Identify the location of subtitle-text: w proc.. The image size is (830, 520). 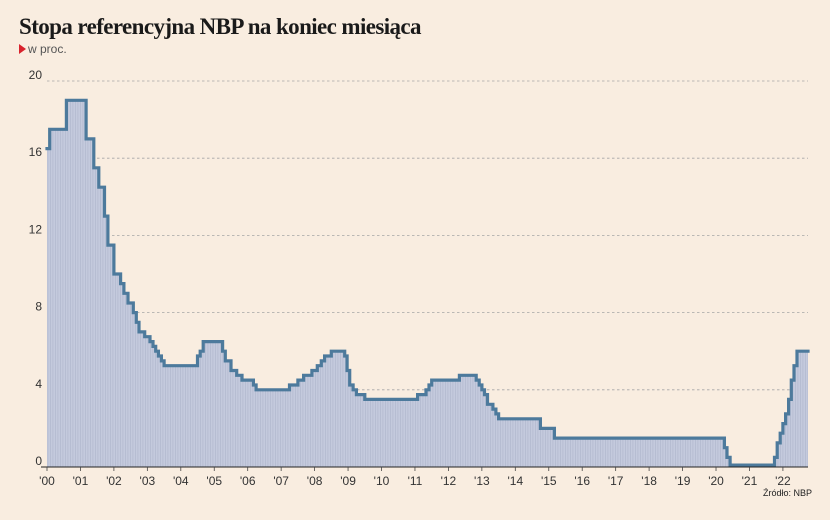
(47, 49).